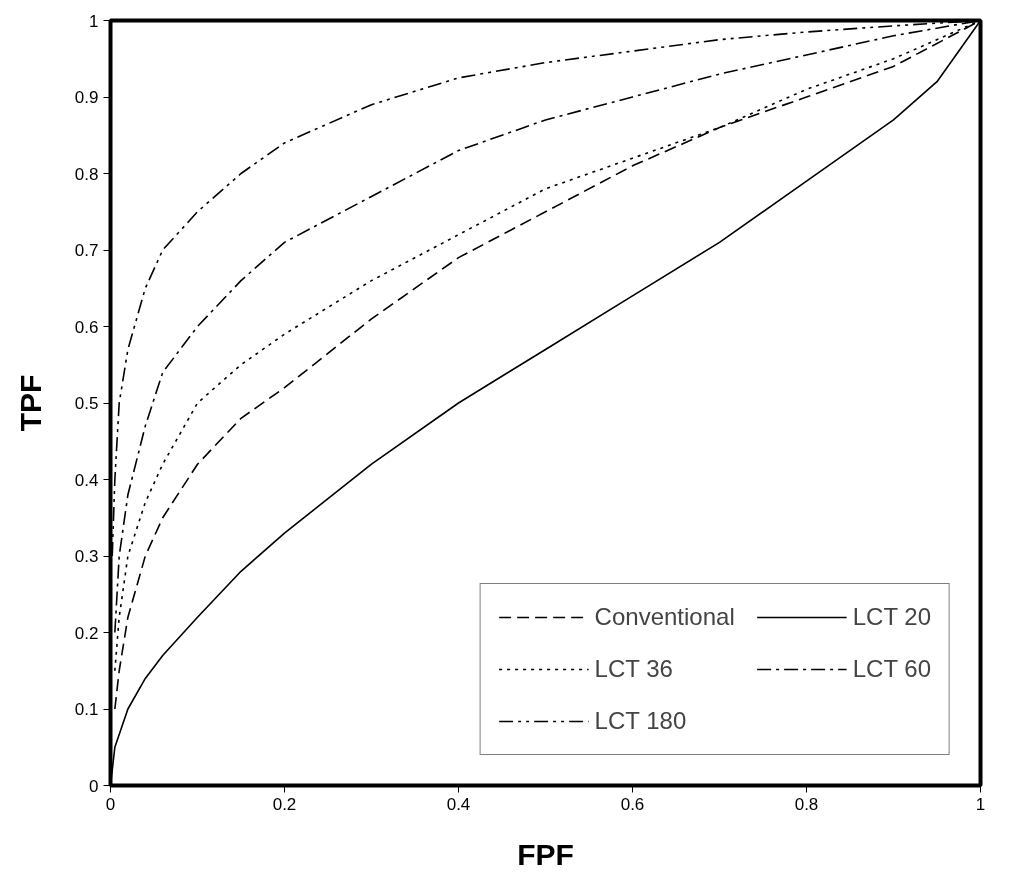 Image resolution: width=1010 pixels, height=885 pixels. What do you see at coordinates (632, 804) in the screenshot?
I see `x-tick-label: 0.6` at bounding box center [632, 804].